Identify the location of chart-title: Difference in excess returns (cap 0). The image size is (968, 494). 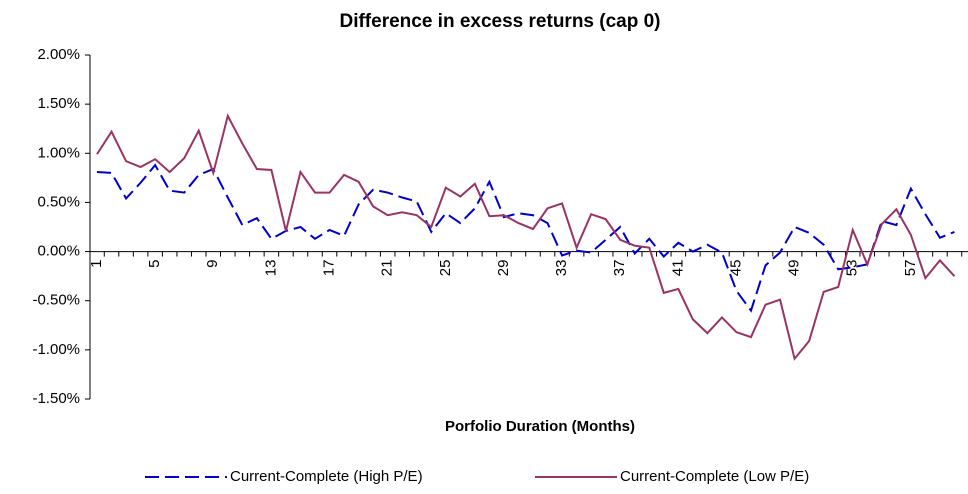
(499, 21).